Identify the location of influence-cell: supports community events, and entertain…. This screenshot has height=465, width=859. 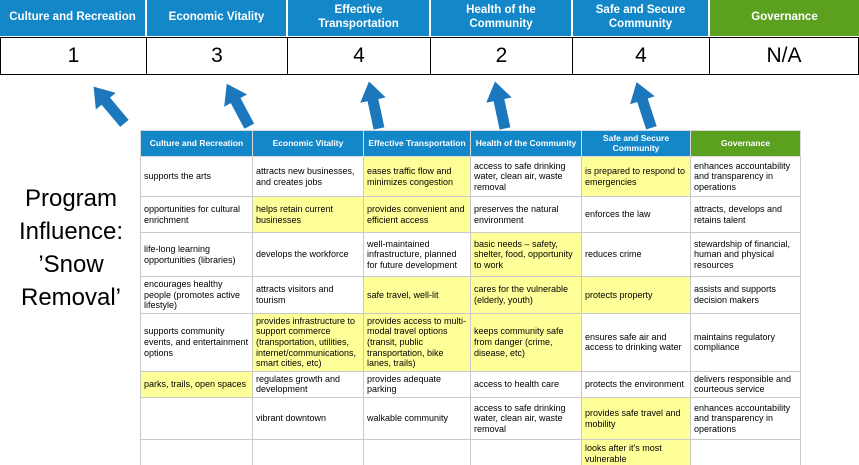
(196, 342).